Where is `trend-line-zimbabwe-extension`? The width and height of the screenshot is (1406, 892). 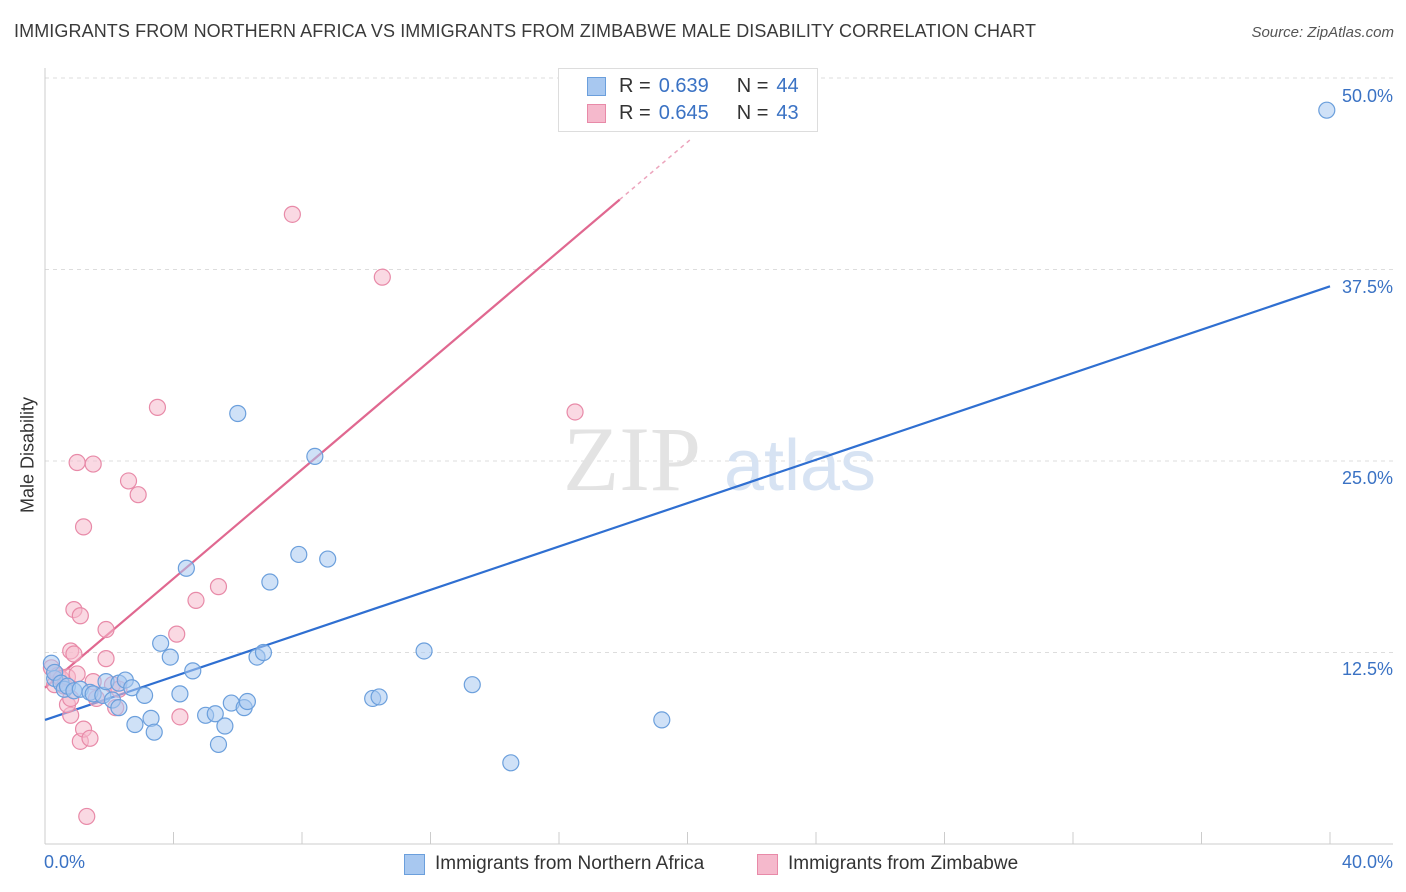 trend-line-zimbabwe-extension is located at coordinates (655, 169).